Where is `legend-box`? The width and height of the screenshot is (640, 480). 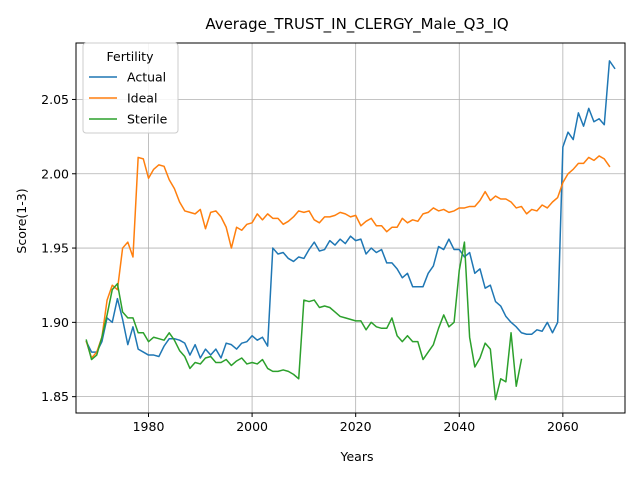
legend-box is located at coordinates (130, 88).